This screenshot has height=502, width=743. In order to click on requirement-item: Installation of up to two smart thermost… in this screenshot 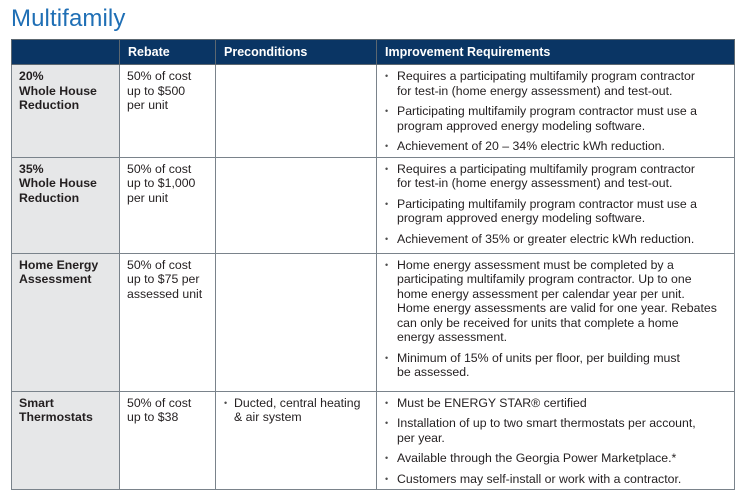, I will do `click(555, 430)`.